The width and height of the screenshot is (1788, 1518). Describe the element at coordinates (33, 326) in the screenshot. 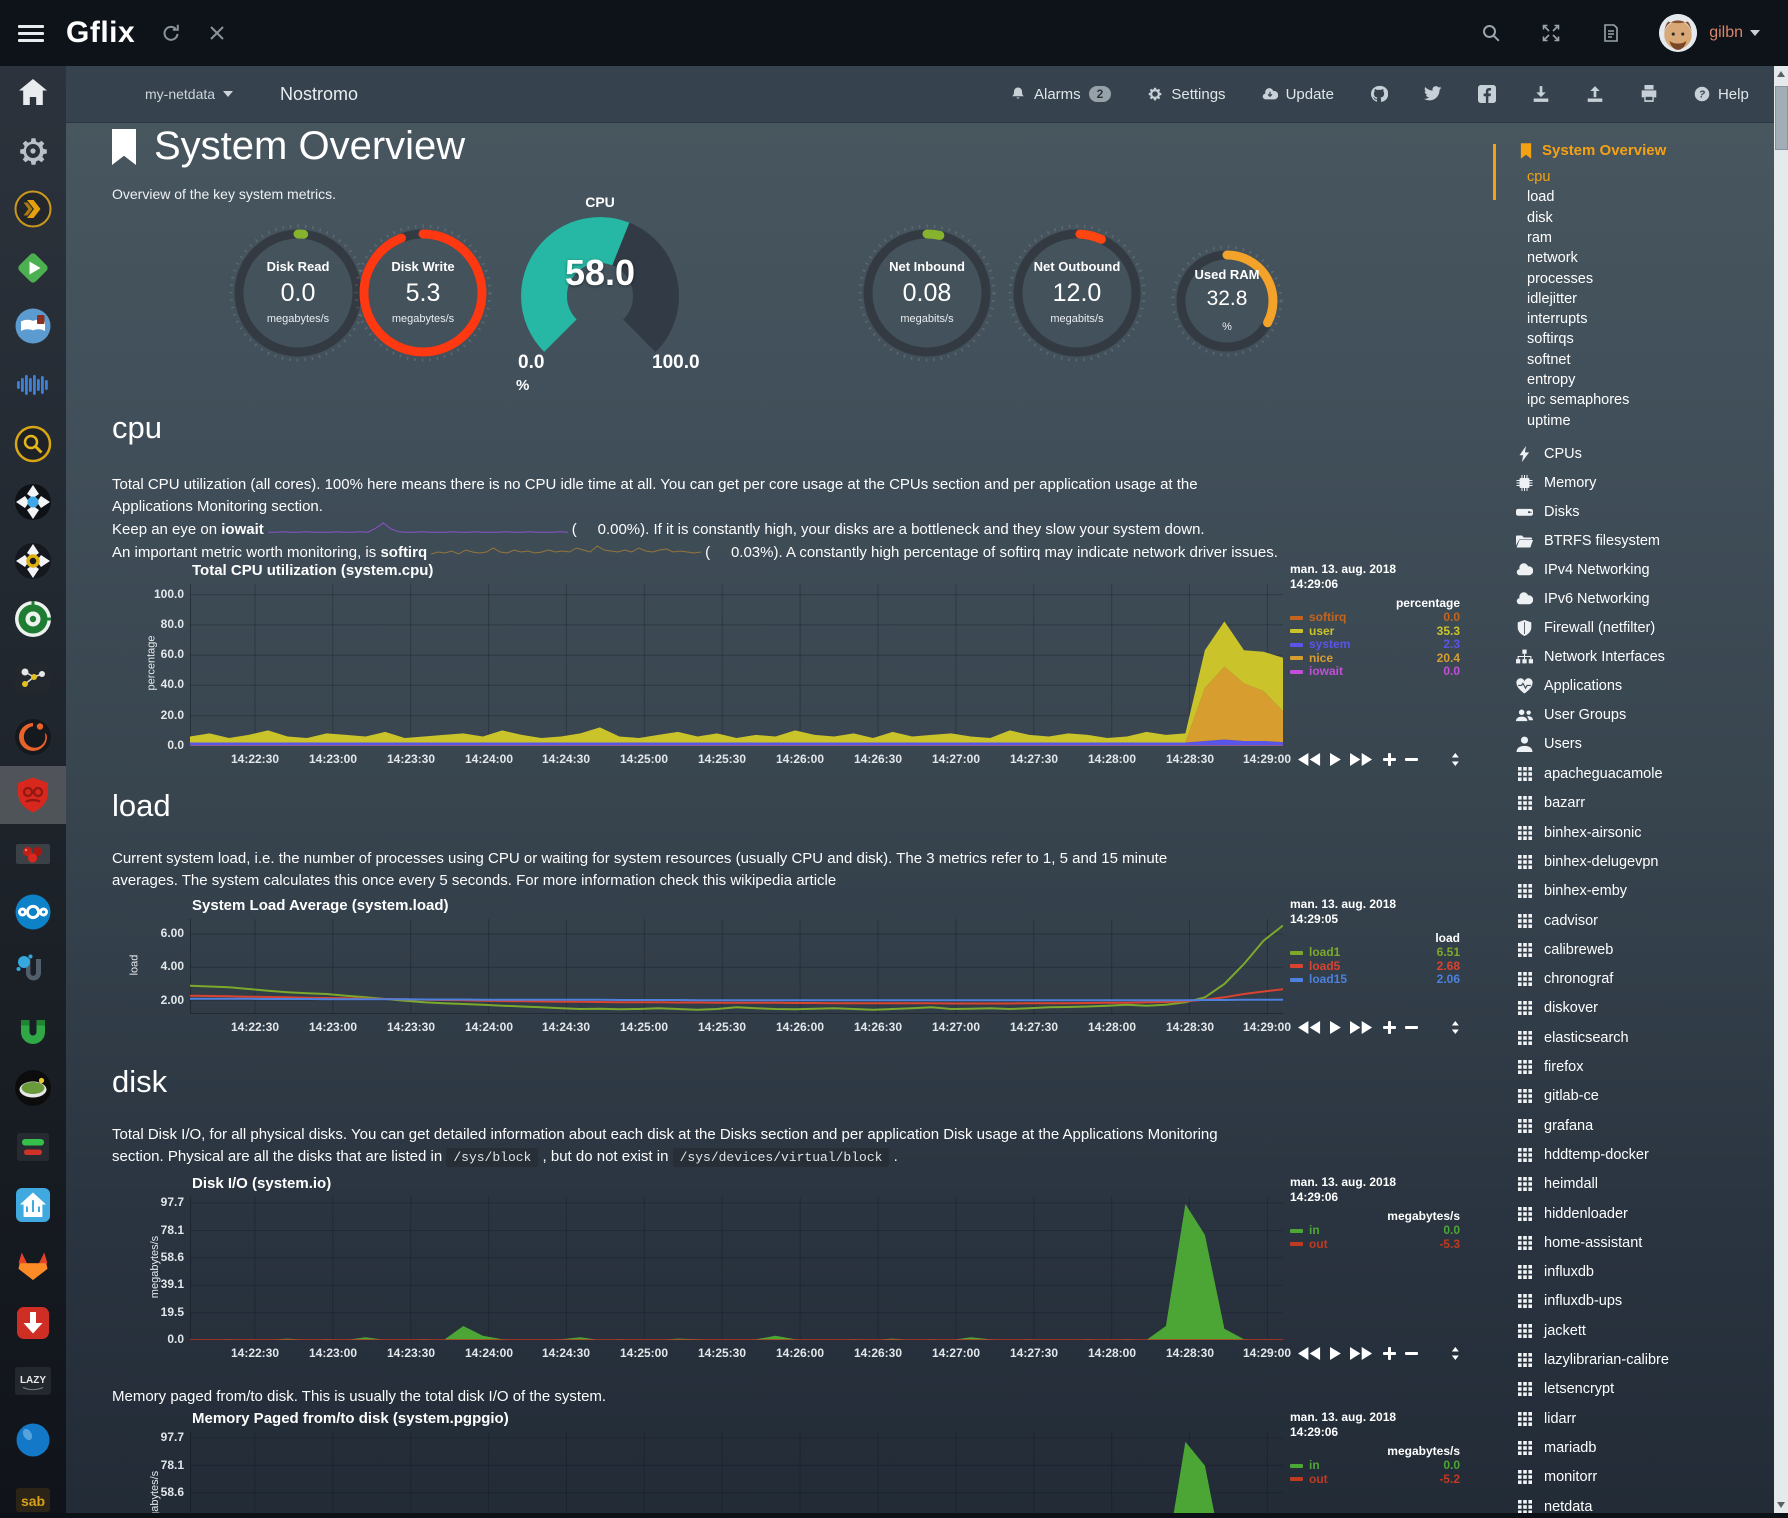

I see `rail-item-calibre` at that location.